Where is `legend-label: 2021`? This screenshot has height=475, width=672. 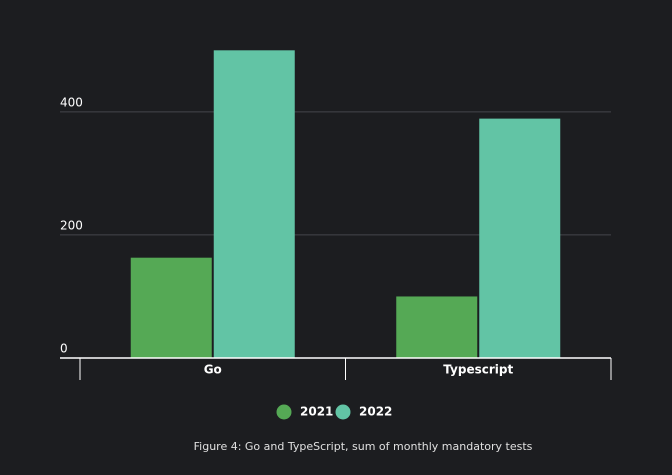
legend-label: 2021 is located at coordinates (316, 412).